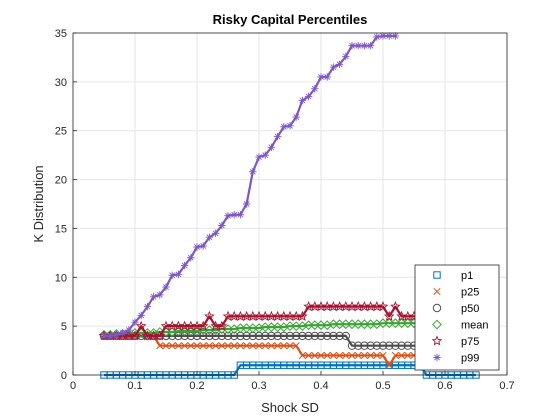 This screenshot has height=420, width=560. What do you see at coordinates (64, 327) in the screenshot?
I see `y-tick-label: 5` at bounding box center [64, 327].